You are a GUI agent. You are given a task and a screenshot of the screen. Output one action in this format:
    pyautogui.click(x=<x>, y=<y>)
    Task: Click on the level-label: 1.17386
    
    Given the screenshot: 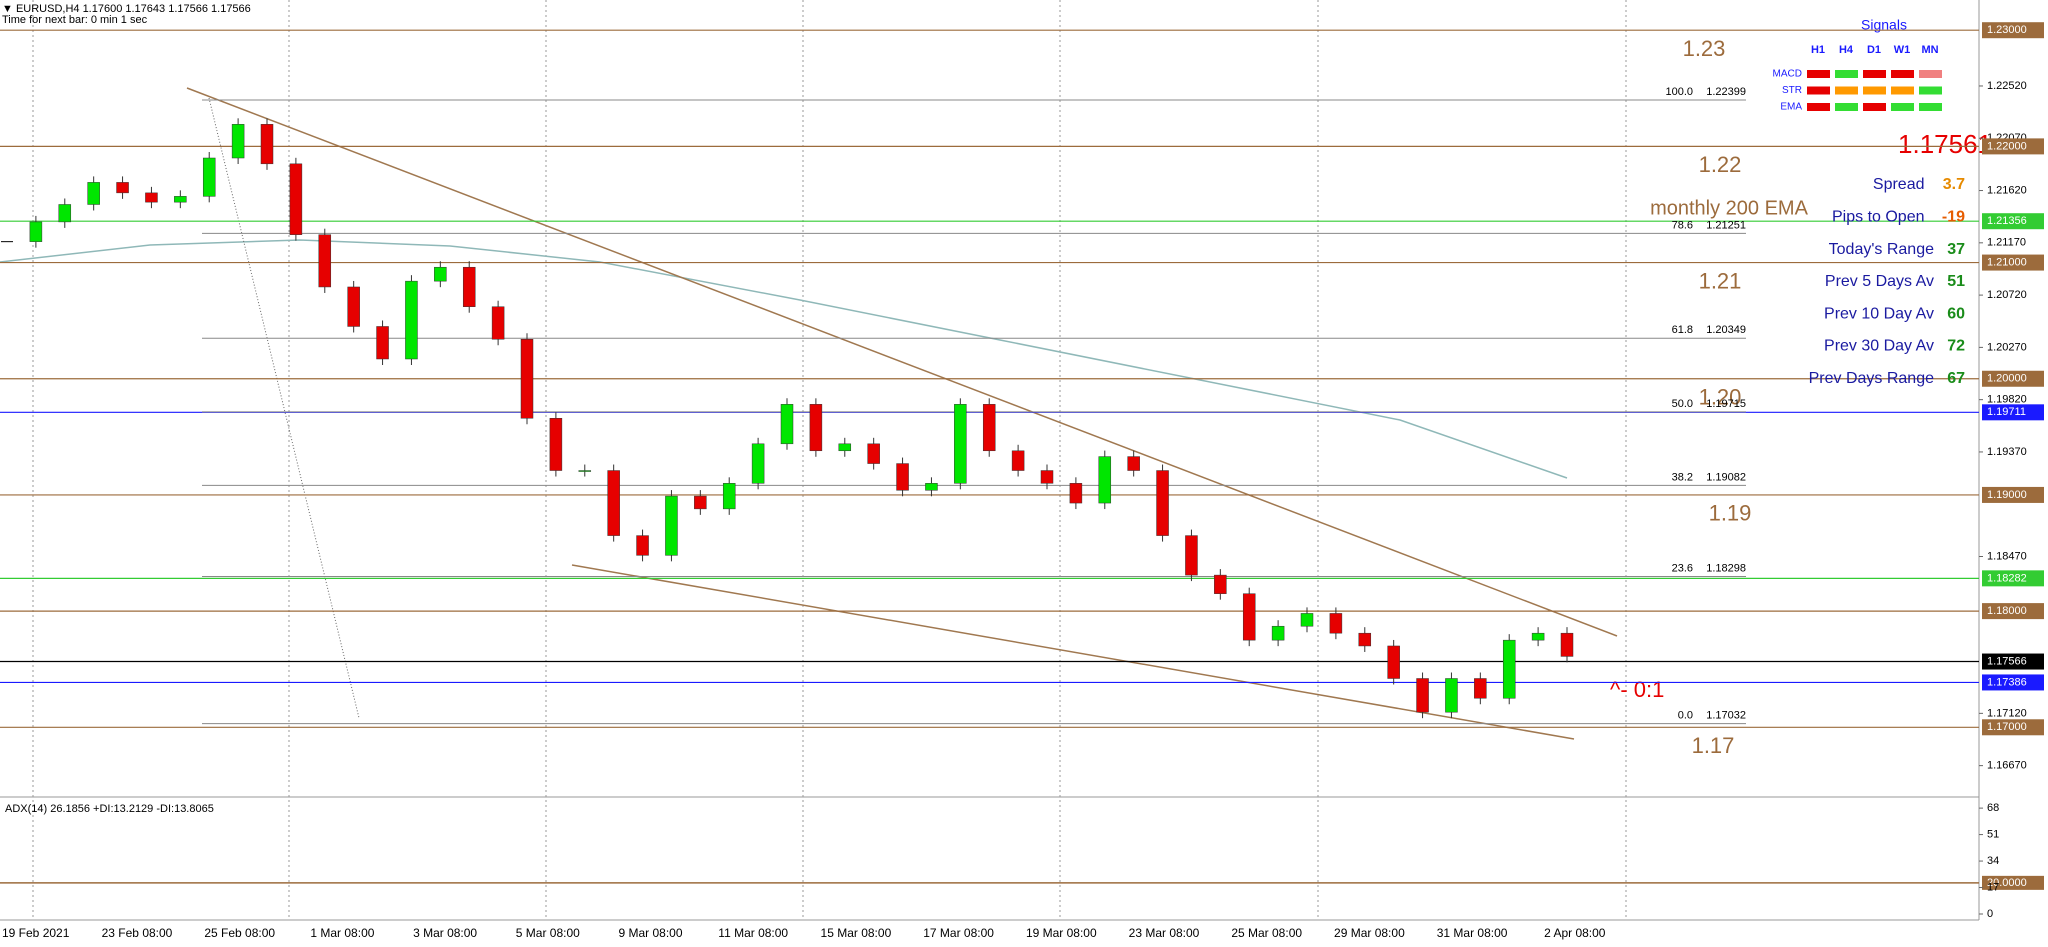 What is the action you would take?
    pyautogui.click(x=2007, y=682)
    